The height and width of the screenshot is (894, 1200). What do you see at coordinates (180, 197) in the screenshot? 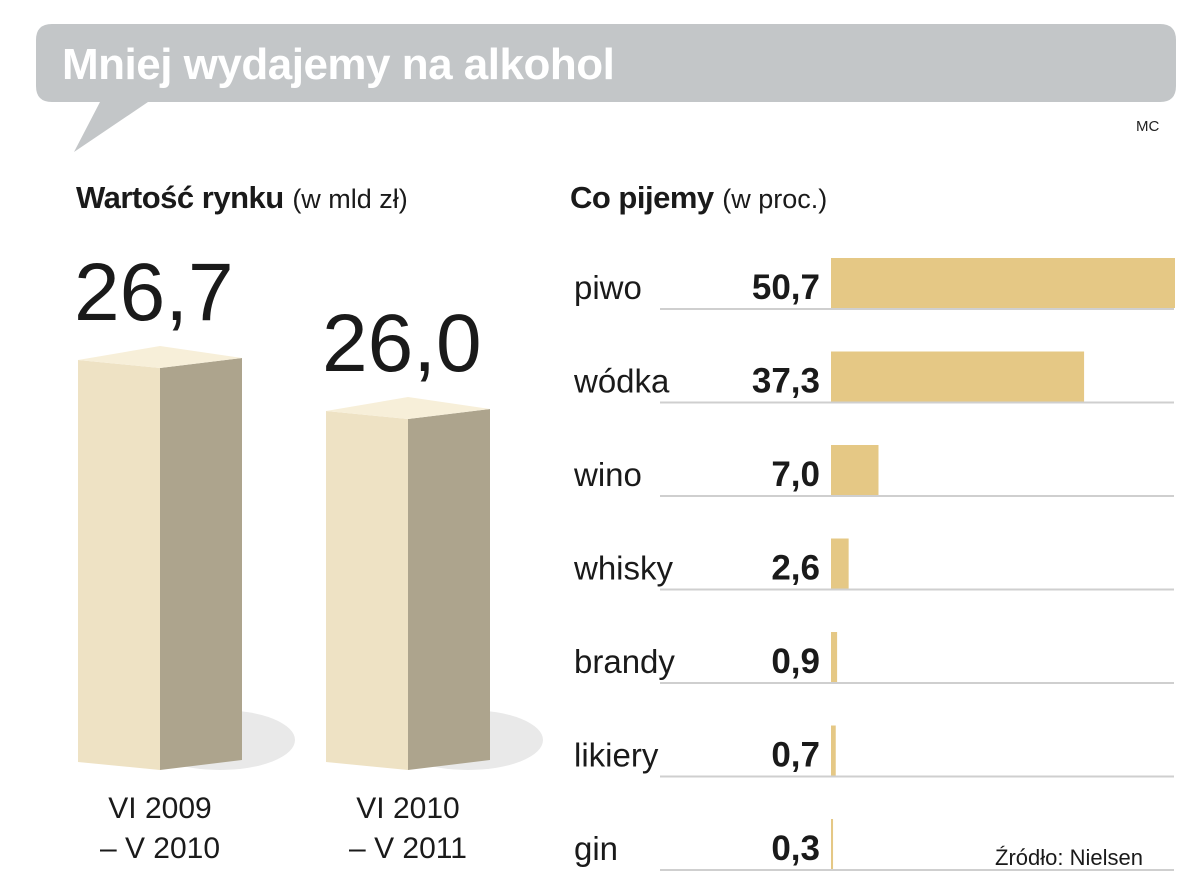
I see `market-value-title: Wartość rynku` at bounding box center [180, 197].